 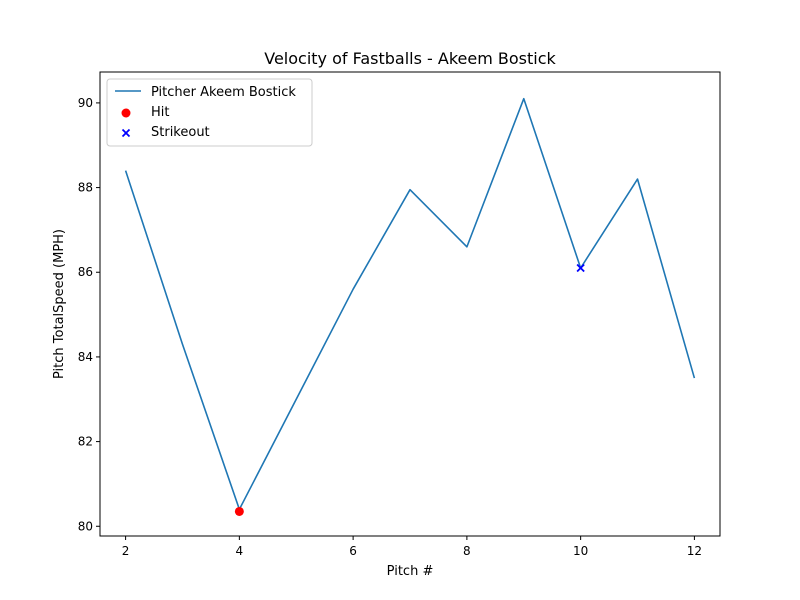 I want to click on x-tick-label: 6, so click(x=353, y=551).